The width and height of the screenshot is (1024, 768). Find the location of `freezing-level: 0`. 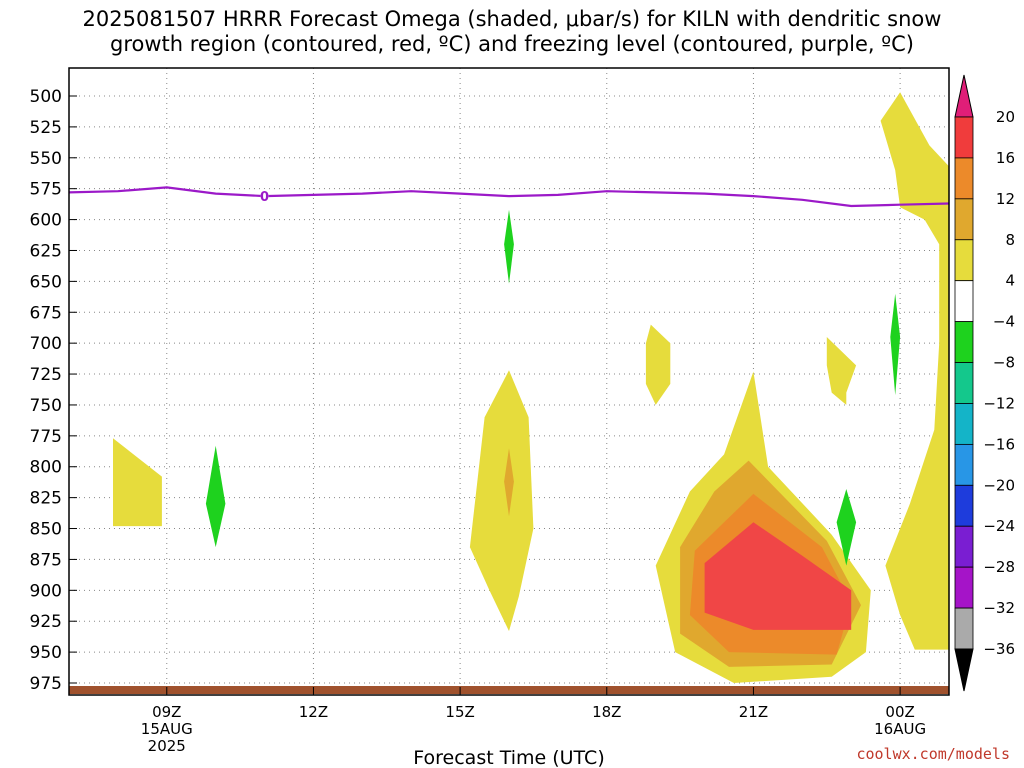

freezing-level: 0 is located at coordinates (509, 197).